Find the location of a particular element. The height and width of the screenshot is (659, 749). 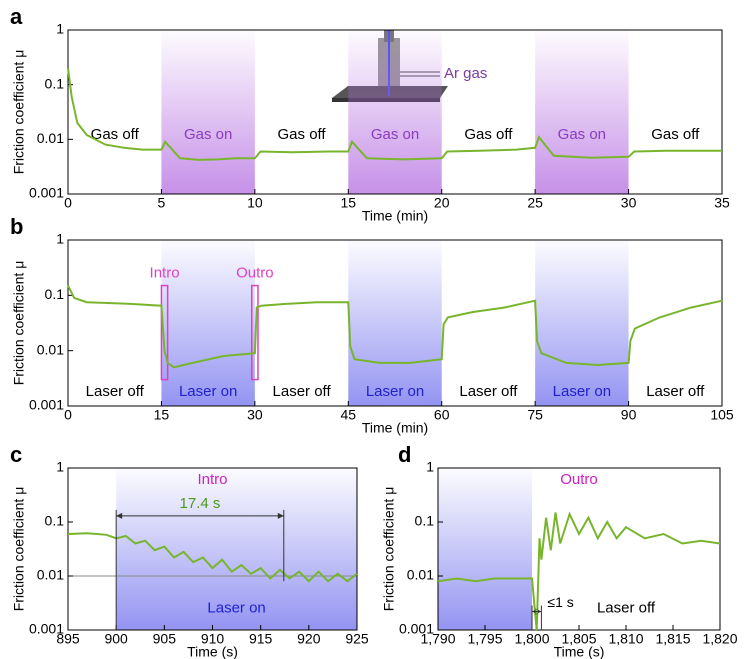

x-tick-label: 905 is located at coordinates (165, 639).